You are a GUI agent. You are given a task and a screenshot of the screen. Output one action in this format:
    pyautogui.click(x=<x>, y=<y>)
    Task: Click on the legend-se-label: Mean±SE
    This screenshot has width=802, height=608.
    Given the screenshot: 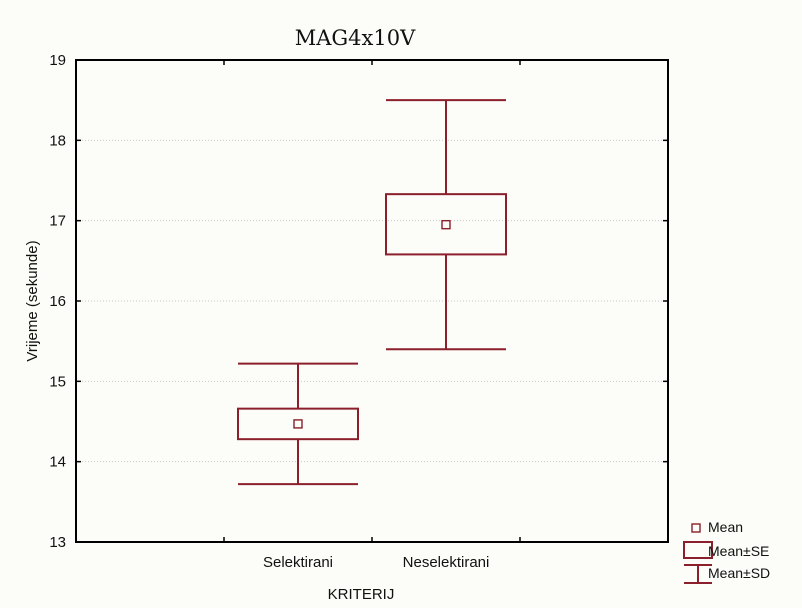 What is the action you would take?
    pyautogui.click(x=738, y=551)
    